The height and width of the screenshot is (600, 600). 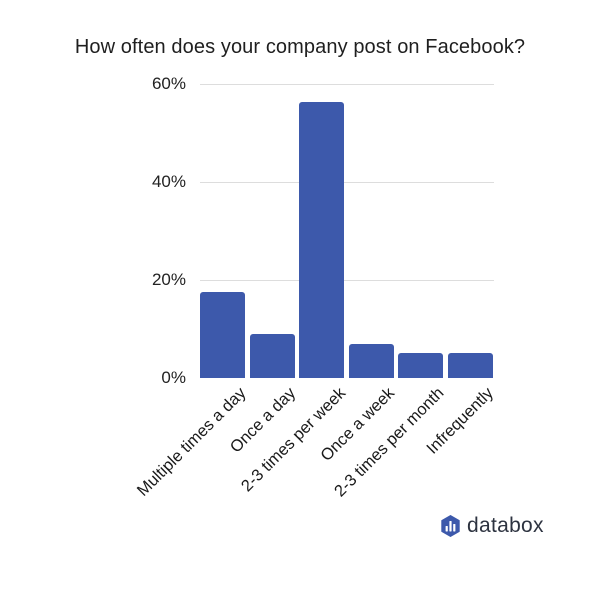 What do you see at coordinates (450, 526) in the screenshot?
I see `databox-hexagon-bars-icon` at bounding box center [450, 526].